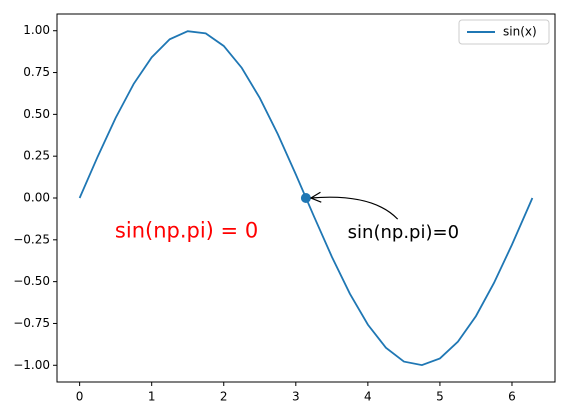  What do you see at coordinates (440, 397) in the screenshot?
I see `x-tick-label: 5` at bounding box center [440, 397].